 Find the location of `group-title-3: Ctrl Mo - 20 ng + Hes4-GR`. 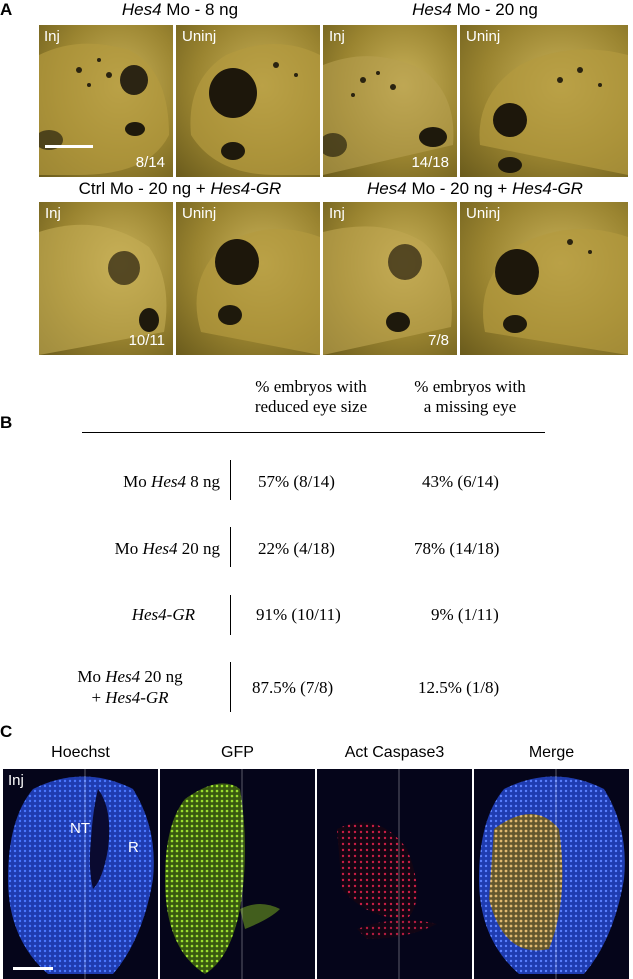

group-title-3: Ctrl Mo - 20 ng + Hes4-GR is located at coordinates (180, 189).